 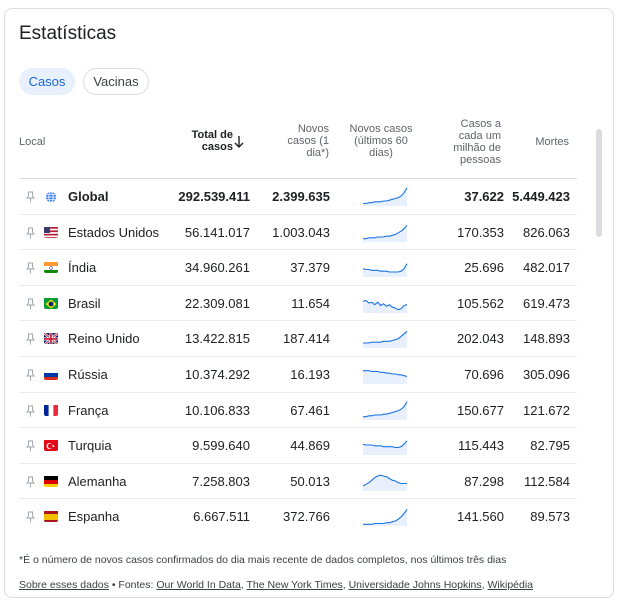 What do you see at coordinates (239, 142) in the screenshot?
I see `sort-arrow-down-icon` at bounding box center [239, 142].